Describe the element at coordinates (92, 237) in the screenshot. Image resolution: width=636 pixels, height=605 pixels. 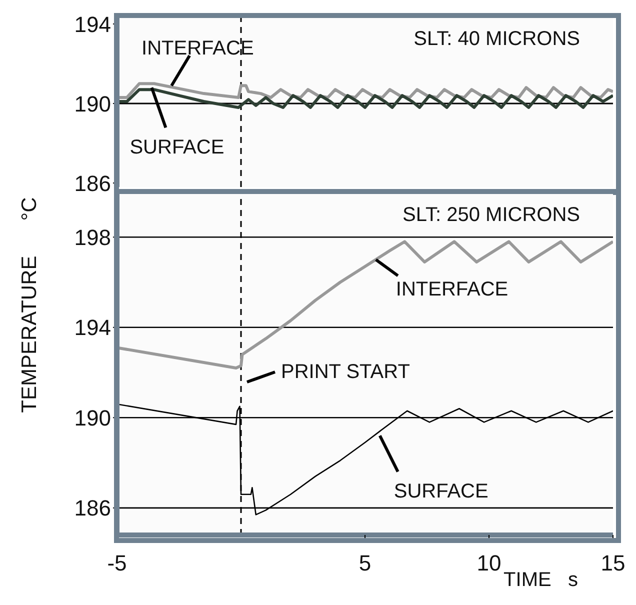
I see `y-tick-label: 198` at that location.